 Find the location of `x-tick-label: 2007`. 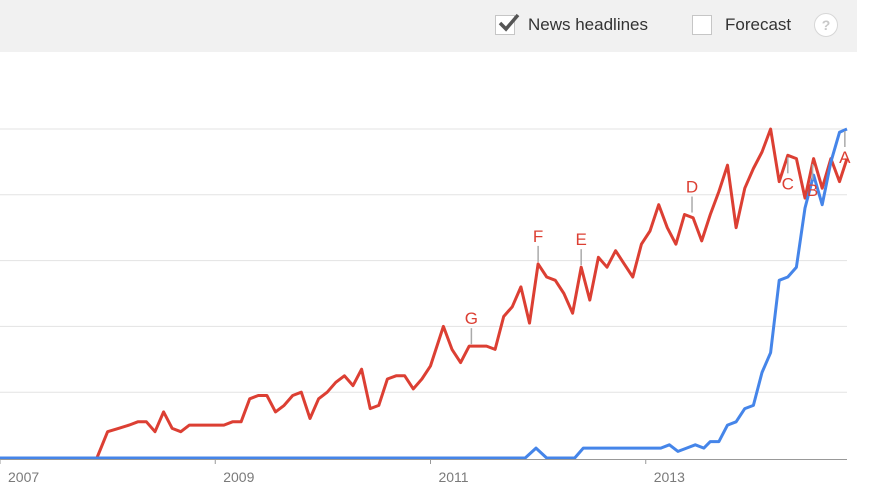

x-tick-label: 2007 is located at coordinates (23, 477).